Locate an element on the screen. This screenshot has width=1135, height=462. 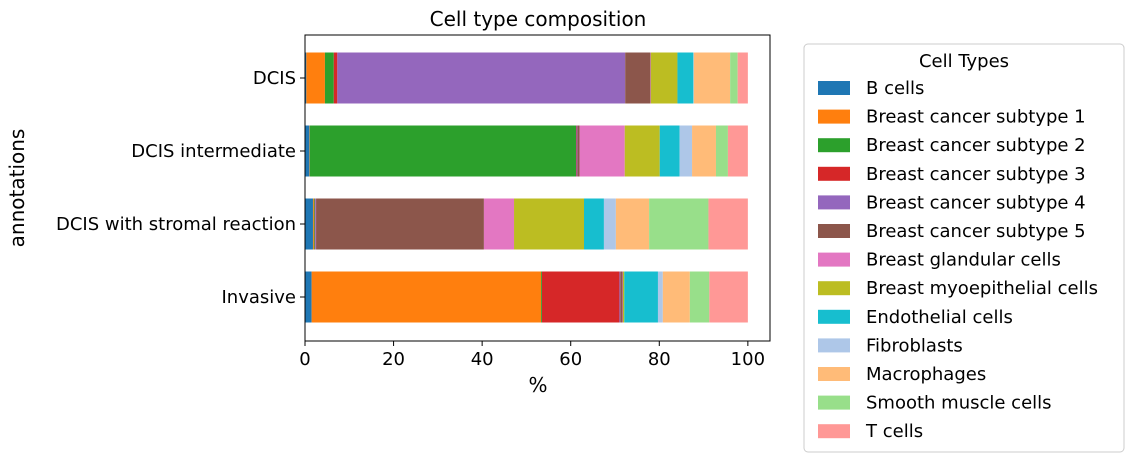
y-tick-label: DCIS intermediate is located at coordinates (213, 151).